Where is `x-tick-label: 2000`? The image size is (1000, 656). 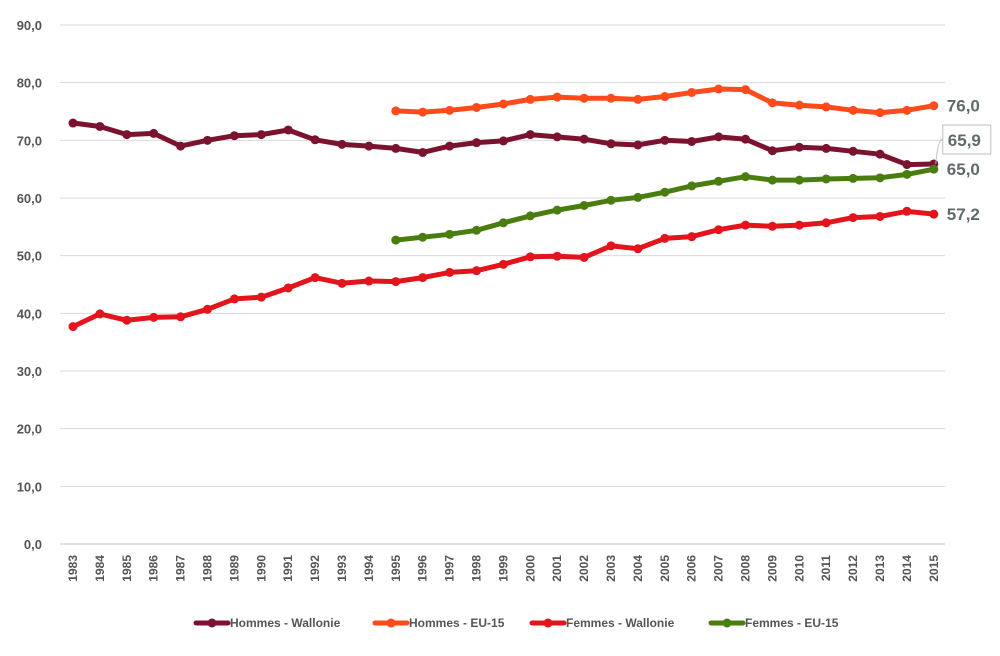
x-tick-label: 2000 is located at coordinates (530, 568).